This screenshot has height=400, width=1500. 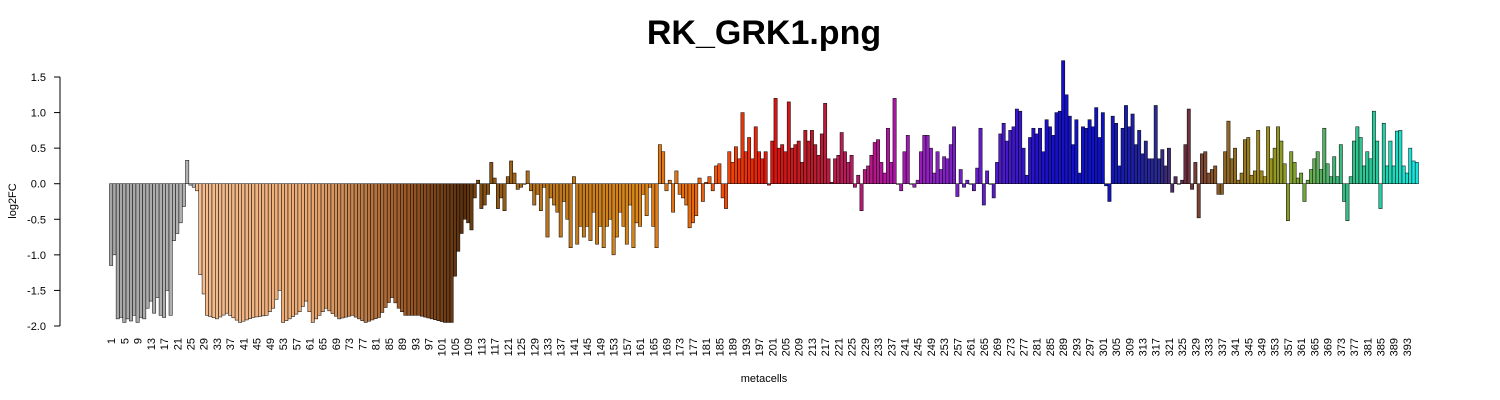 I want to click on y-tick-label: 1.5, so click(x=38, y=78).